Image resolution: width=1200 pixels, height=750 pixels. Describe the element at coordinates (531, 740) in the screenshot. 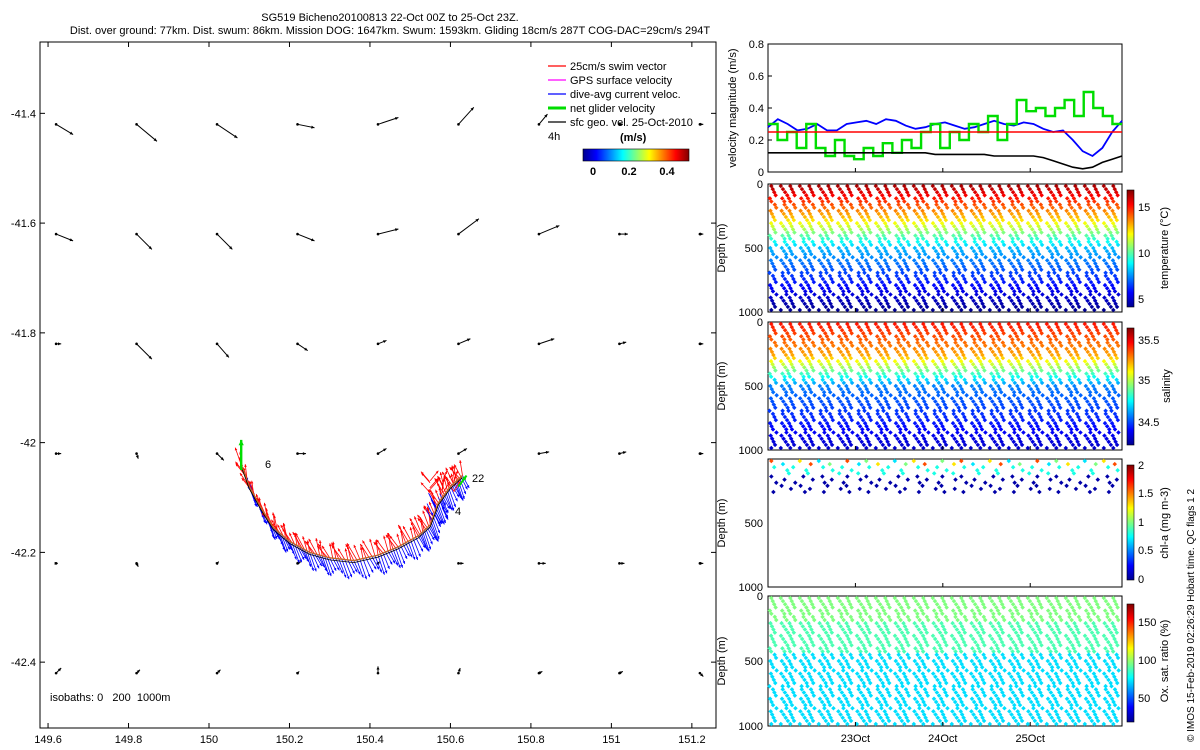

I see `map-xtick-label: 150.8` at that location.